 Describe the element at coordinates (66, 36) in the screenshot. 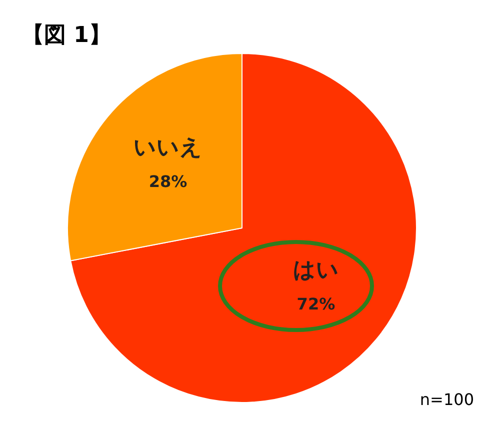

I see `chart-title: 【図 1】` at that location.